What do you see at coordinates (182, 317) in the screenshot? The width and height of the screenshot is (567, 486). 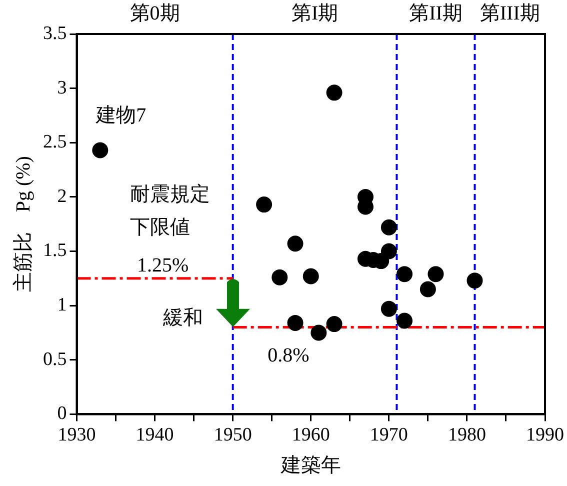 I see `annotation: 緩和` at bounding box center [182, 317].